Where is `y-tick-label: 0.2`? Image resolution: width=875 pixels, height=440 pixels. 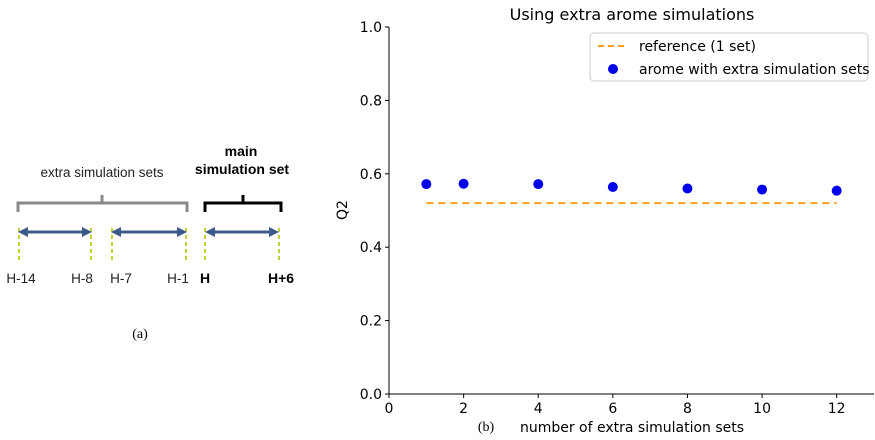
y-tick-label: 0.2 is located at coordinates (371, 322).